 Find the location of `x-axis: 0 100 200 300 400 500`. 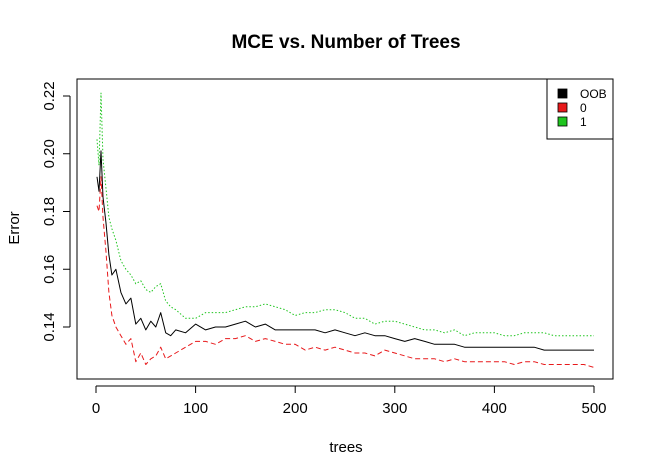

x-axis: 0 100 200 300 400 500 is located at coordinates (349, 401).